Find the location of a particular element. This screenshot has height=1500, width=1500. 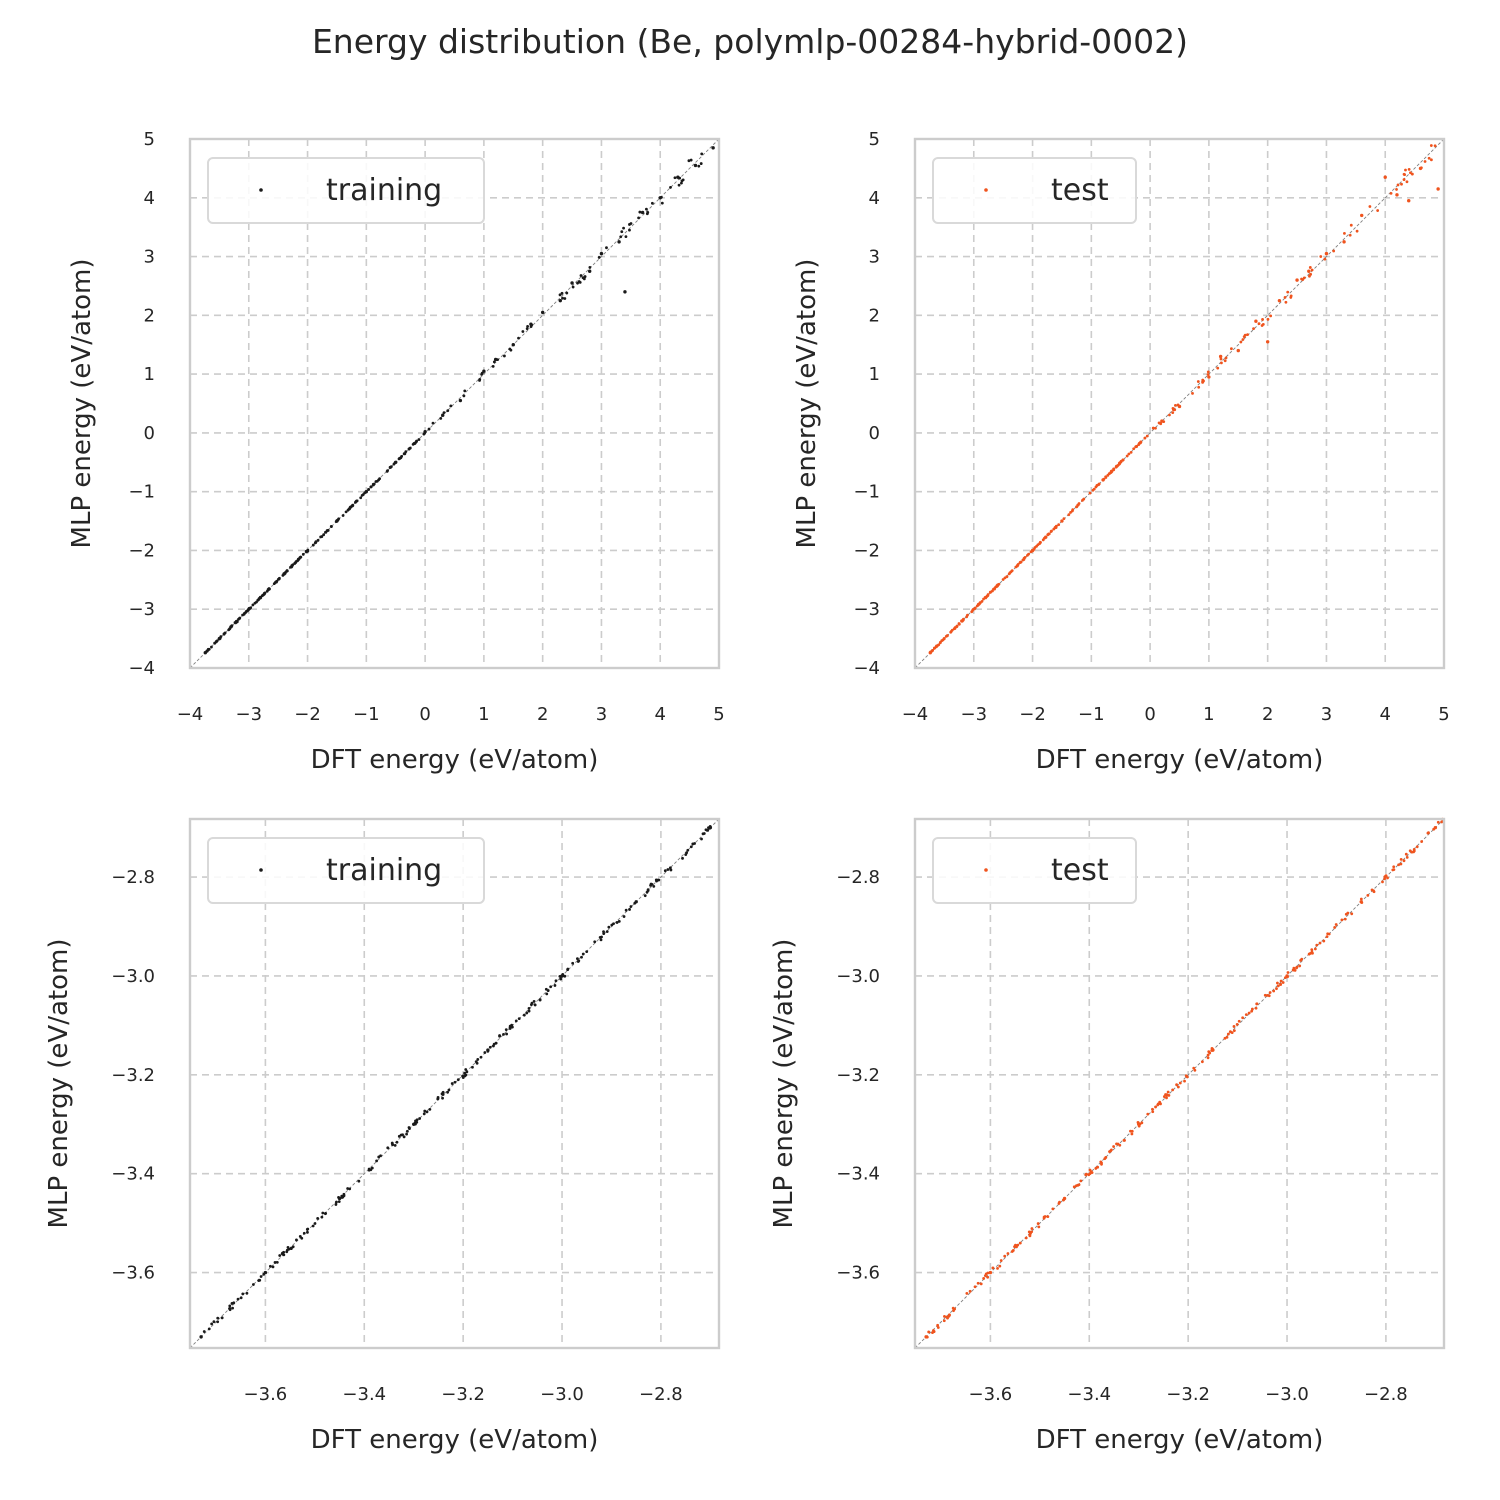

legend-label: test is located at coordinates (1080, 190).